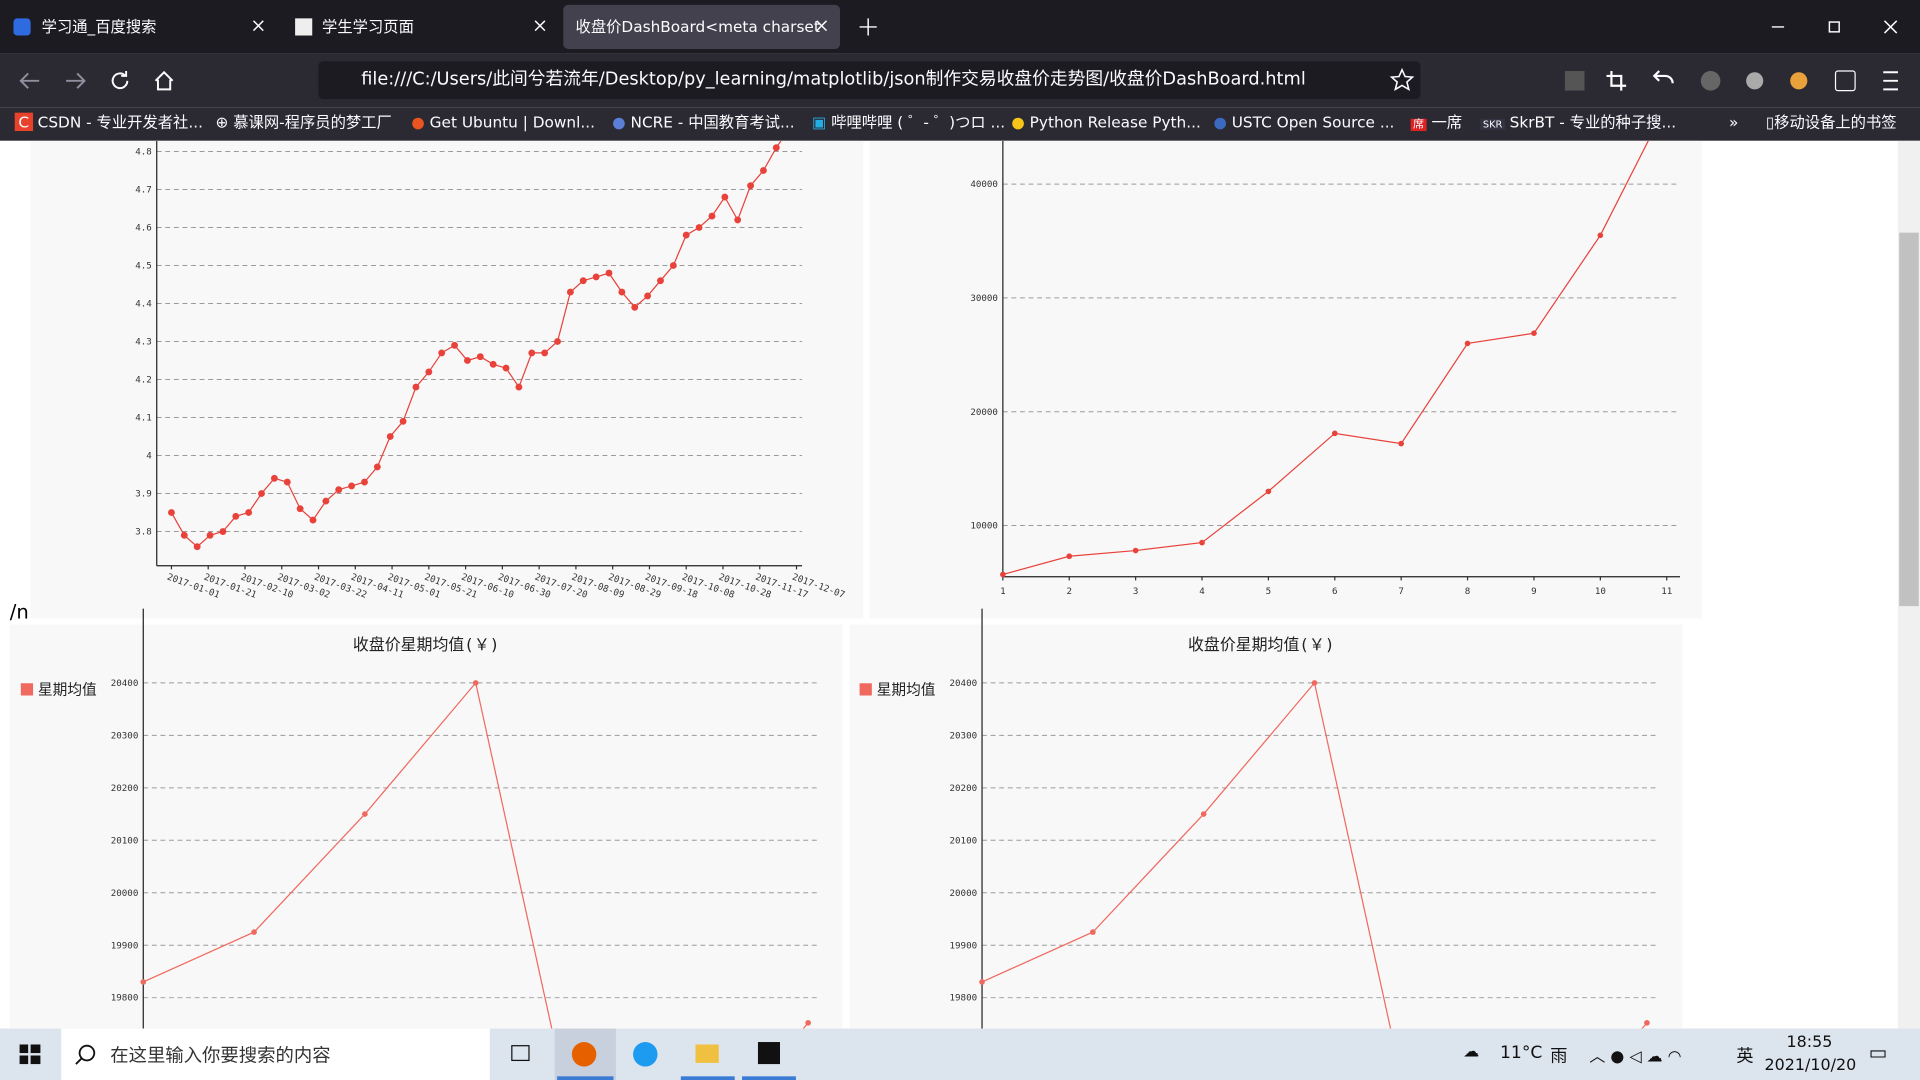 This screenshot has height=1080, width=1920. Describe the element at coordinates (1890, 81) in the screenshot. I see `menu` at that location.